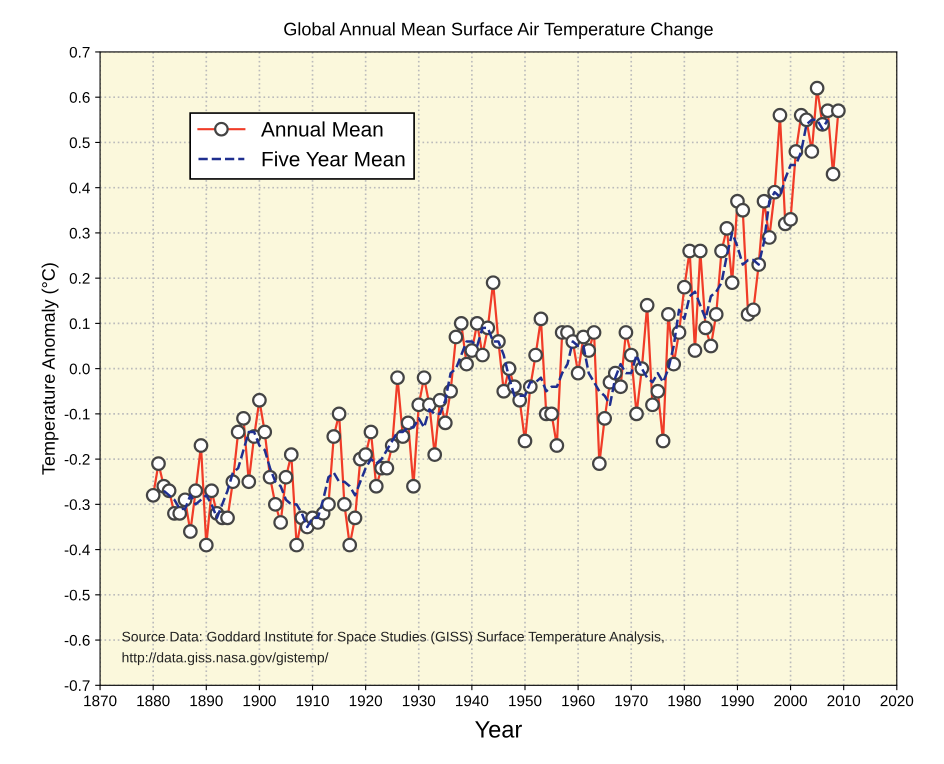 The height and width of the screenshot is (764, 944). Describe the element at coordinates (77, 414) in the screenshot. I see `y-tick-label: -0.1` at that location.